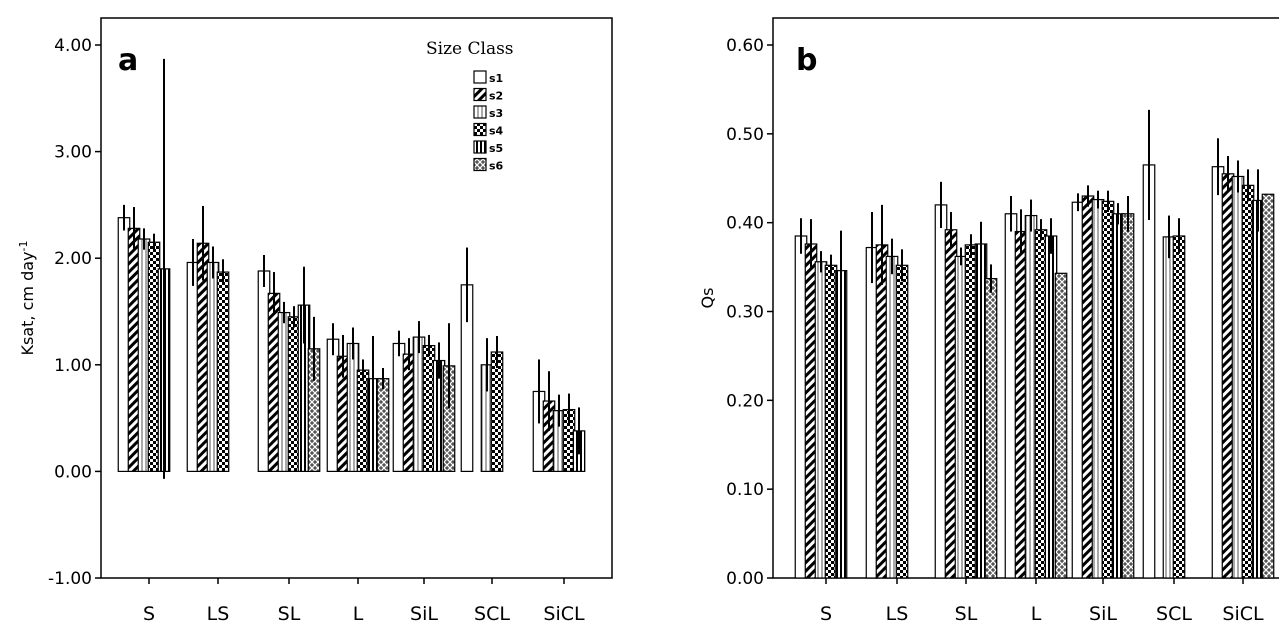  I want to click on x-categories-b: S LS SL L SiL SCL SiCL, so click(1042, 601).